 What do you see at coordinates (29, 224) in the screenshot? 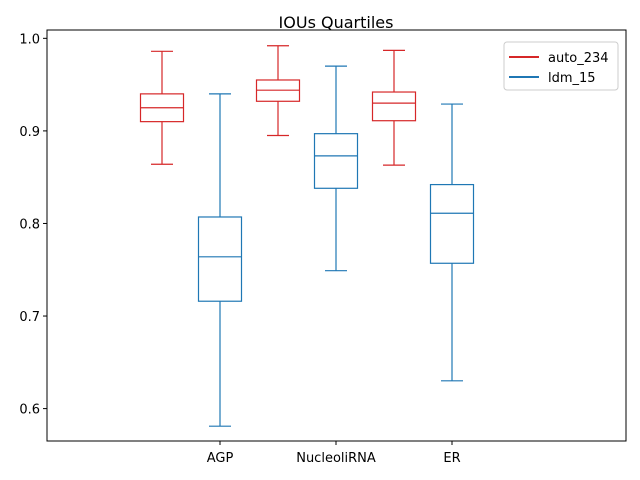
I see `y-tick-label: 0.8` at bounding box center [29, 224].